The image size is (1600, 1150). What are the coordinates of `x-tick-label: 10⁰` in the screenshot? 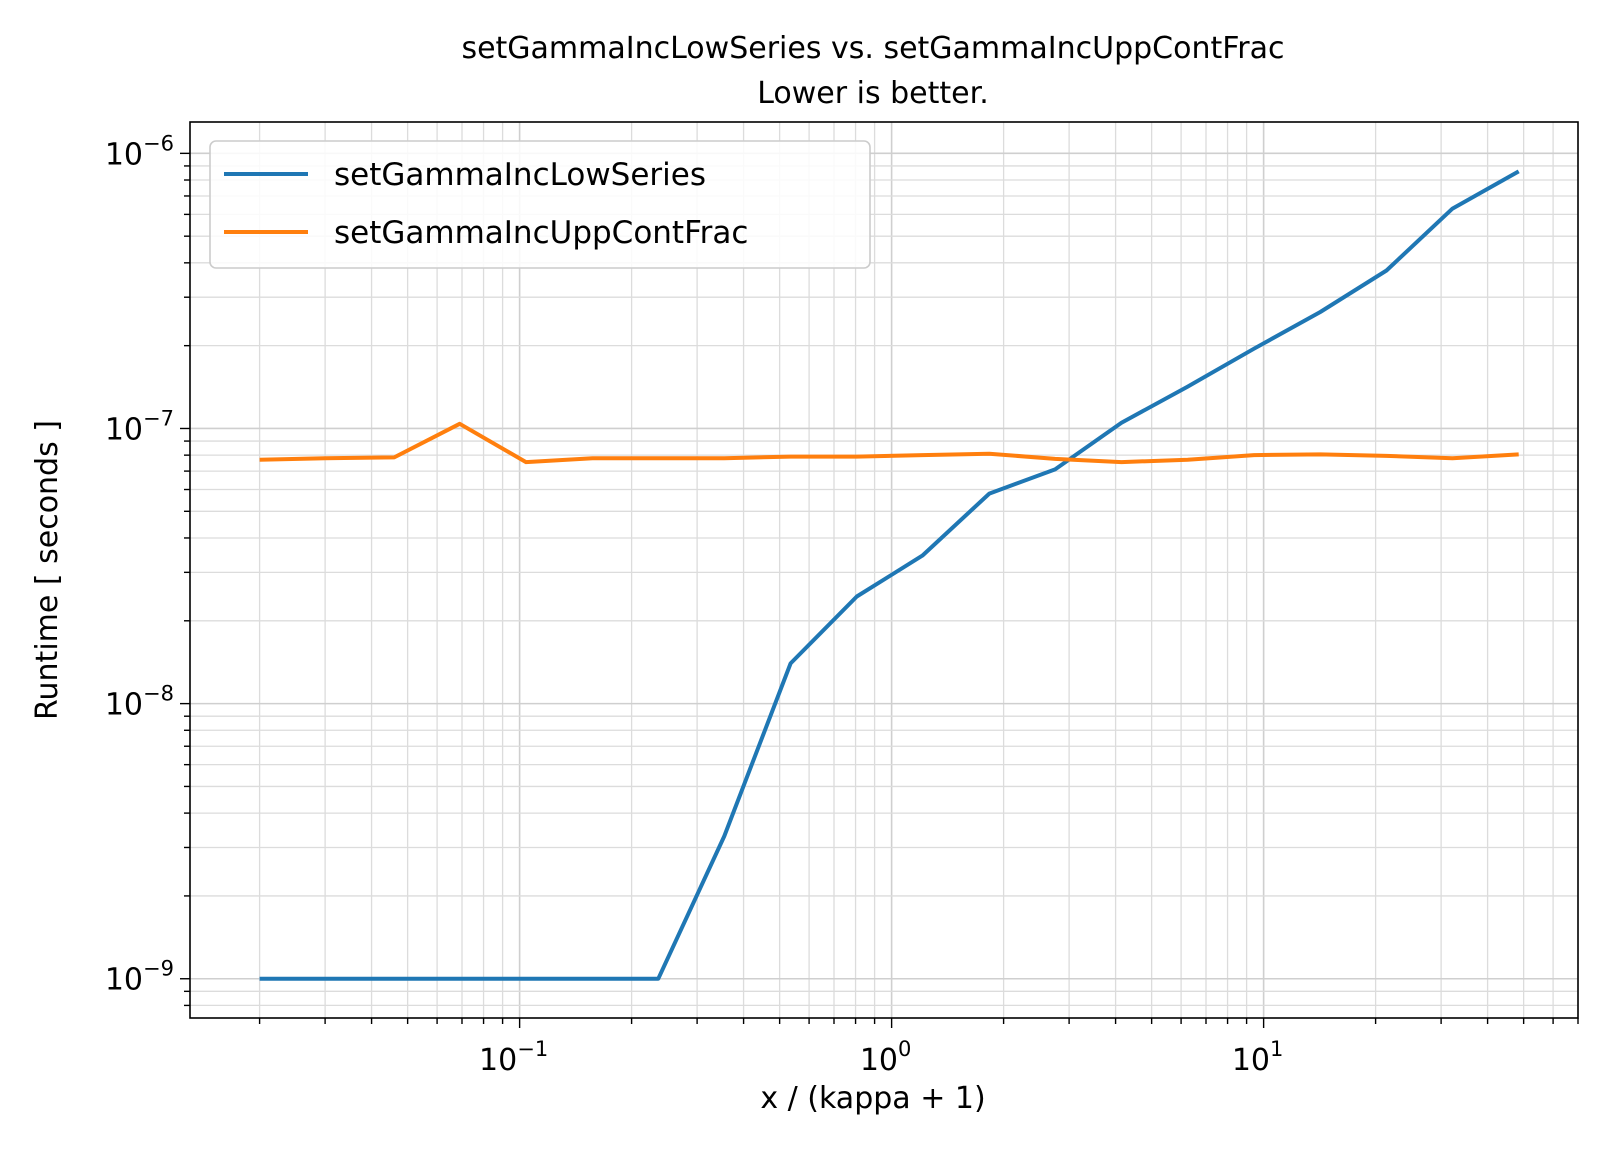 It's located at (886, 1057).